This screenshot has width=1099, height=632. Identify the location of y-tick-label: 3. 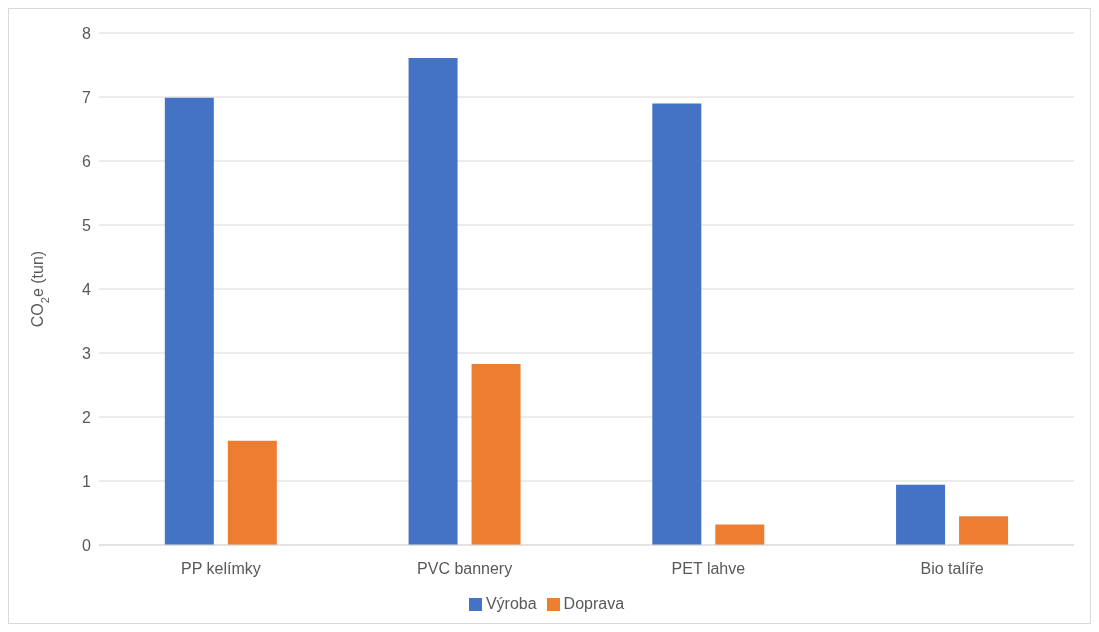
(87, 353).